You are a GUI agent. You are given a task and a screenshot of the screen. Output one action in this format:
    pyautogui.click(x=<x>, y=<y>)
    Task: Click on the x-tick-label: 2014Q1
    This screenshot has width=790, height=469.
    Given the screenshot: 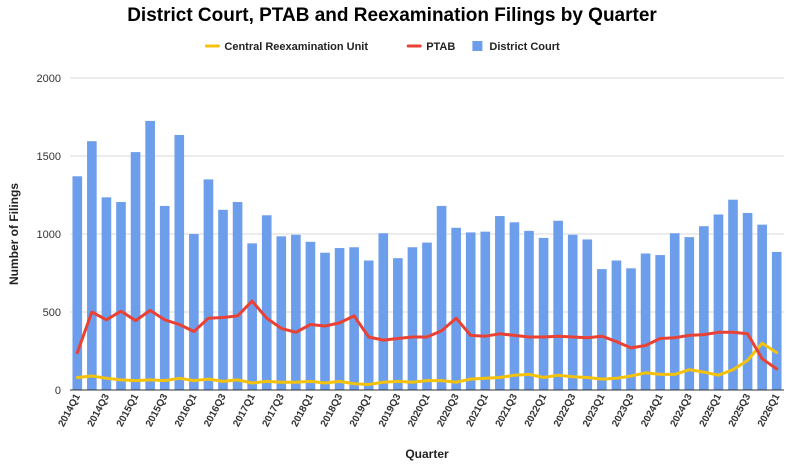 What is the action you would take?
    pyautogui.click(x=70, y=410)
    